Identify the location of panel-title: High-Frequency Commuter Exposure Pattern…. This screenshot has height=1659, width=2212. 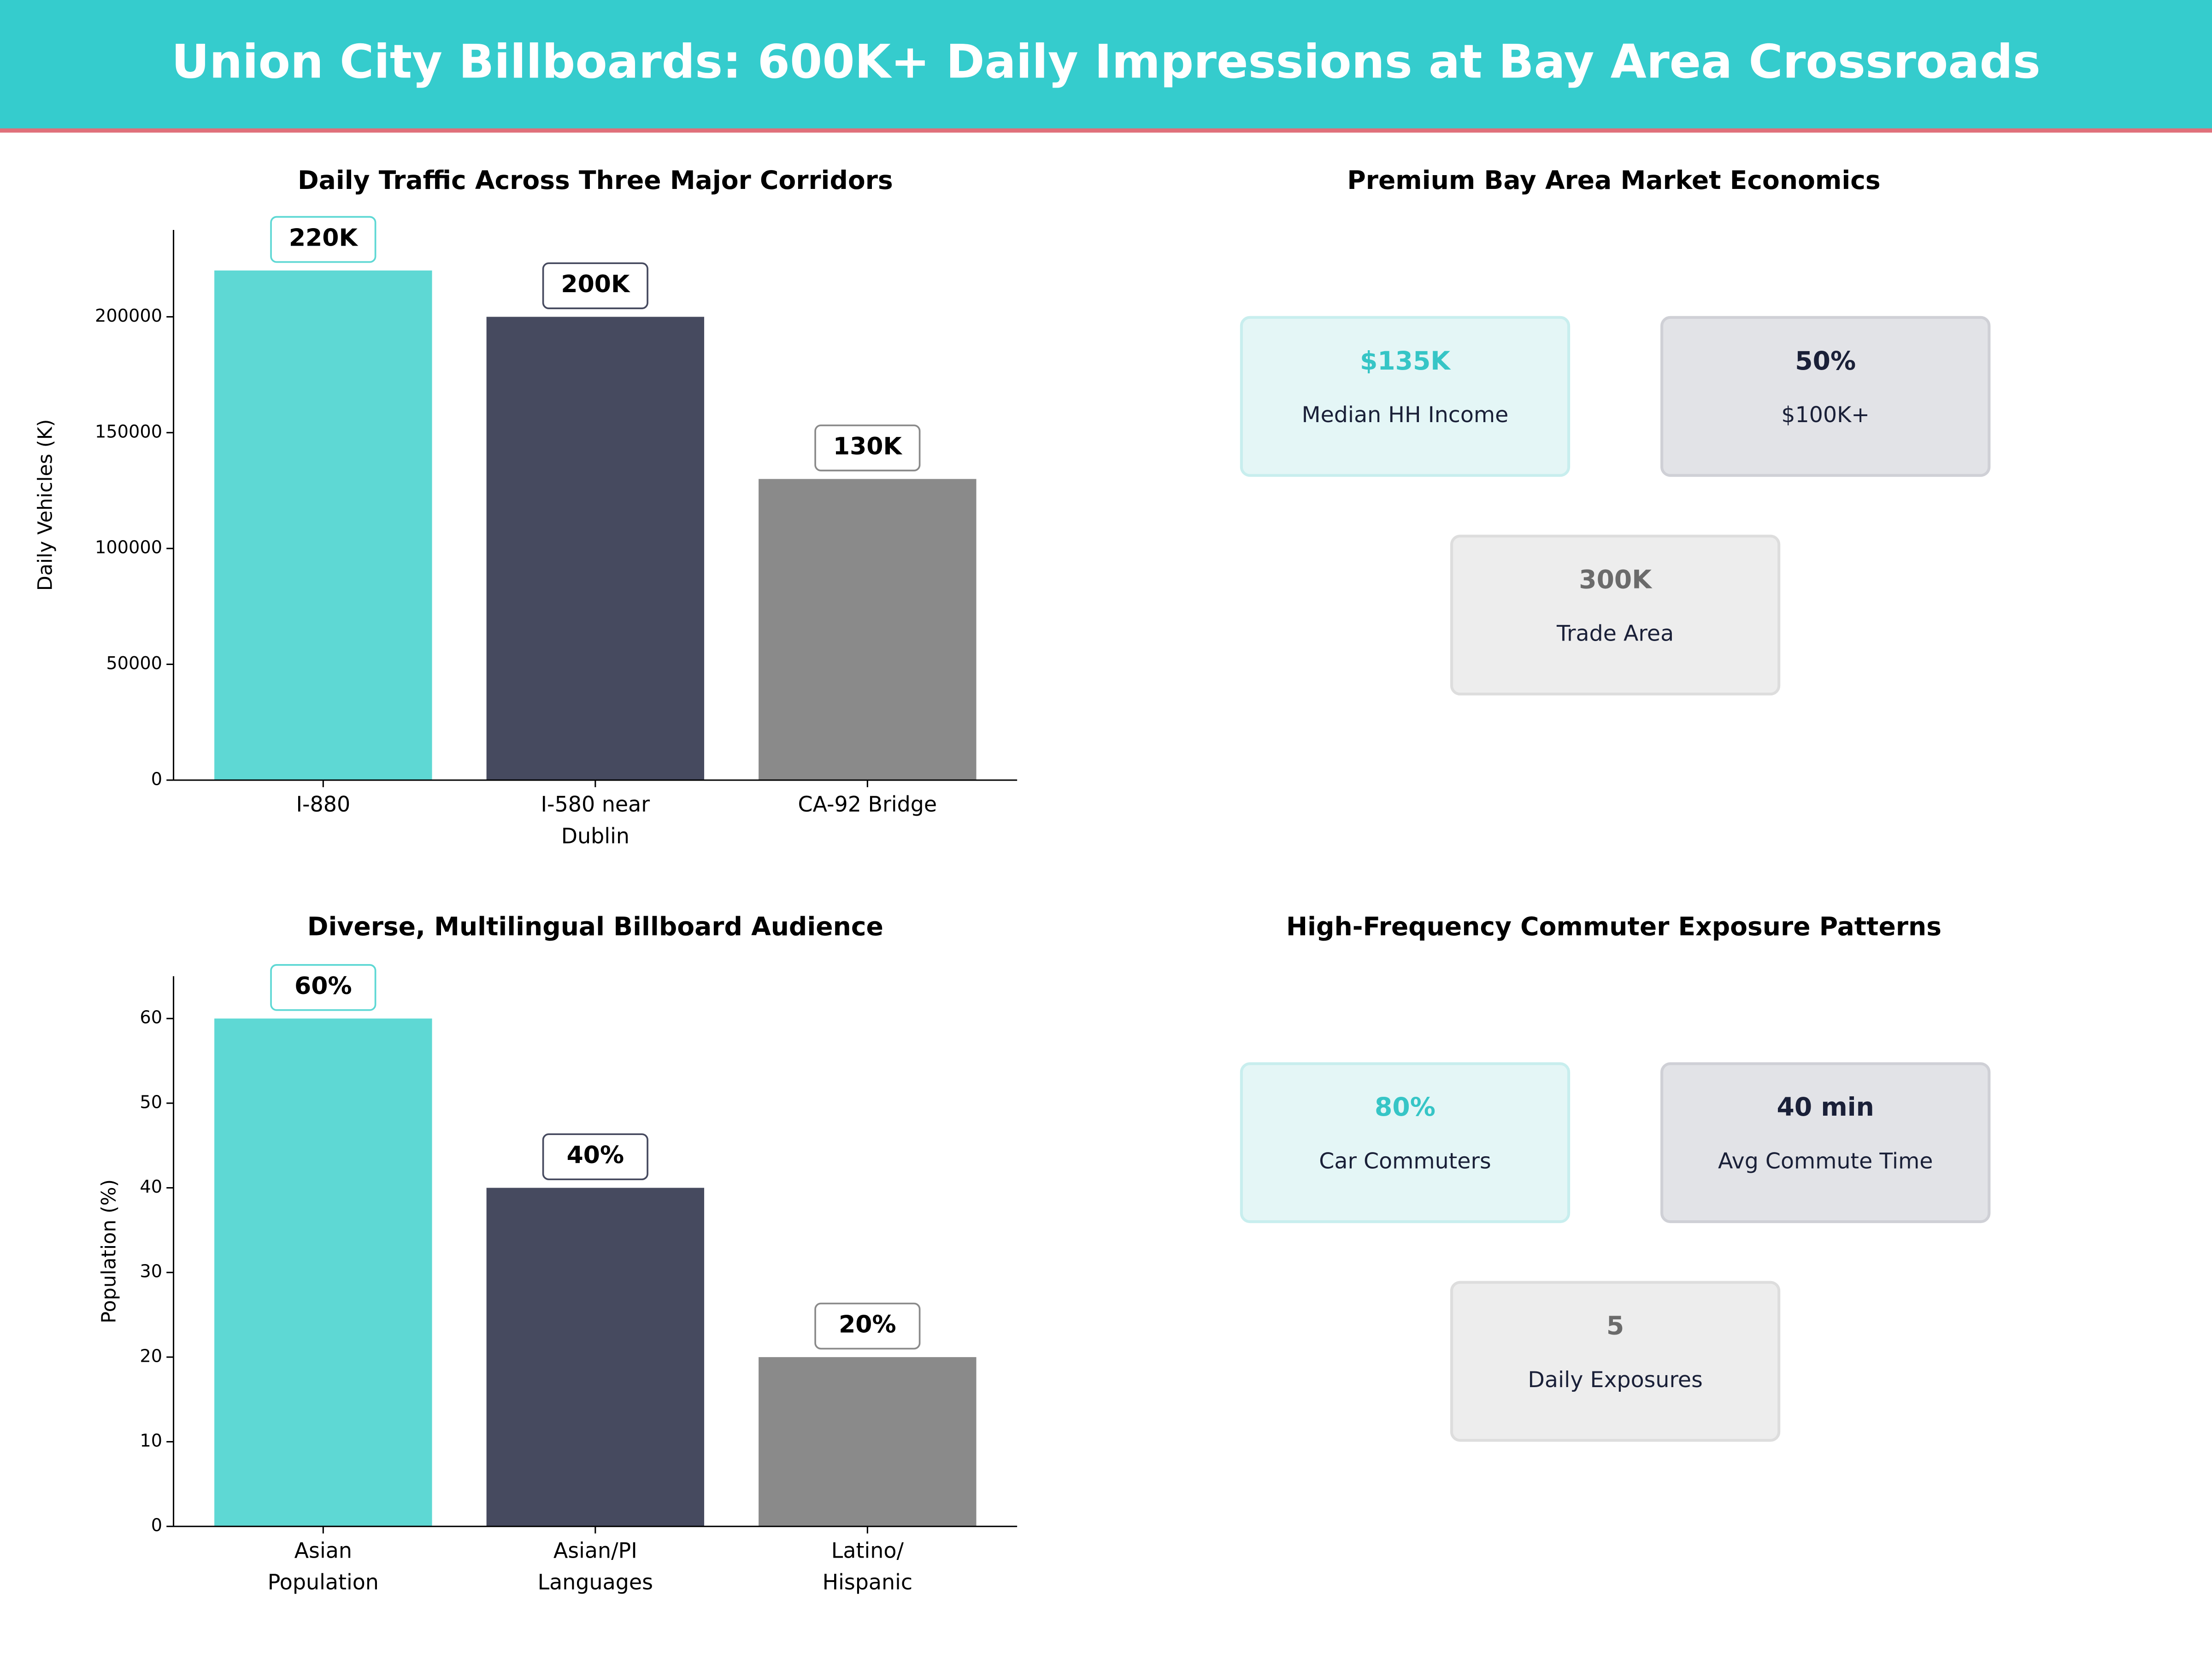
(1613, 926).